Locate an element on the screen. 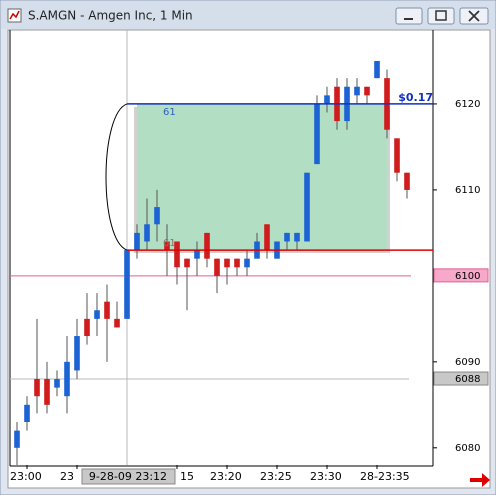  x-tick-label: 23:30 is located at coordinates (326, 476).